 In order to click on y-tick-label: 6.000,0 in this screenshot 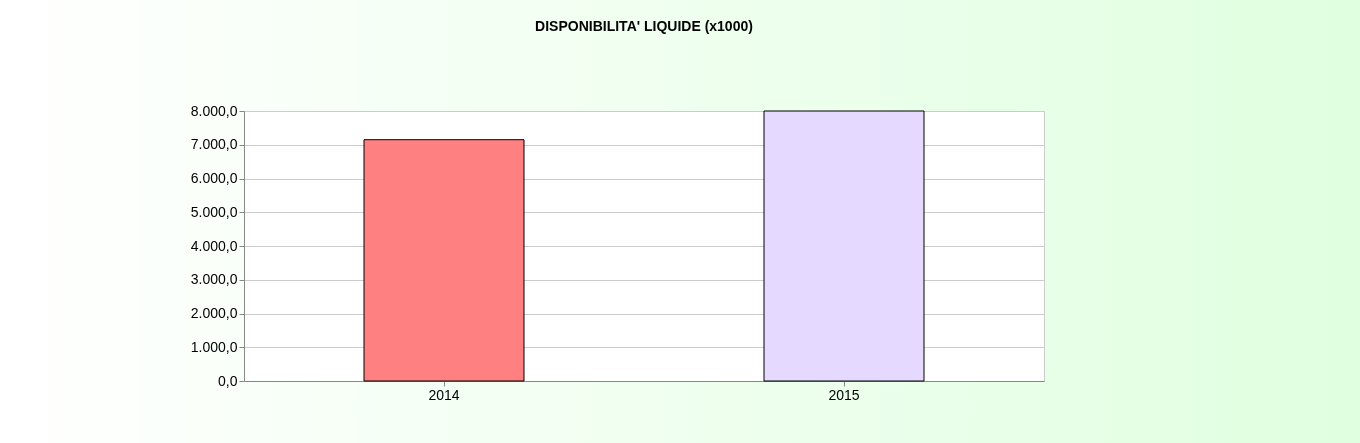, I will do `click(214, 178)`.